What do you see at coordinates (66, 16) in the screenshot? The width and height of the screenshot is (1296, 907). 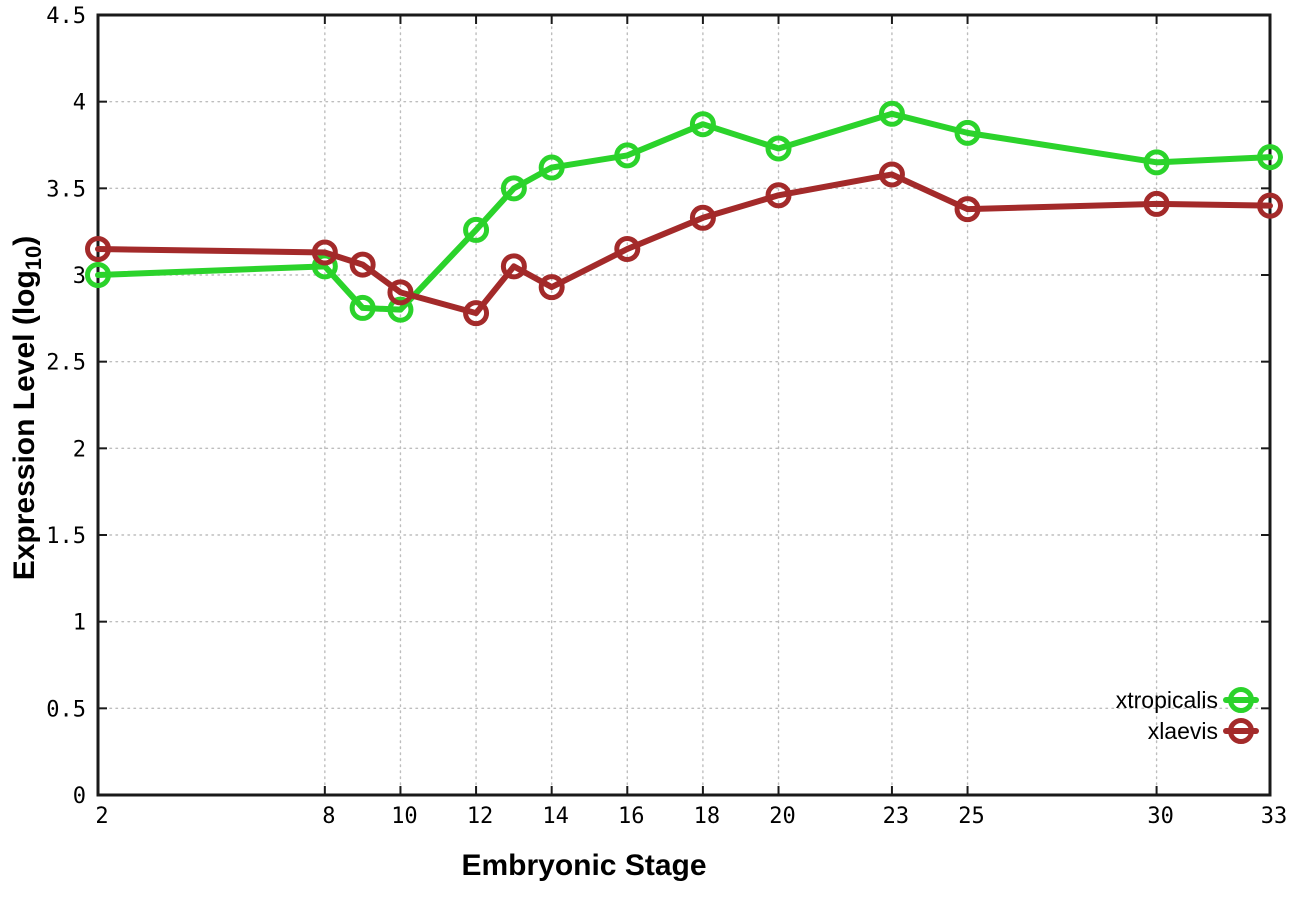 I see `y-tick-label: 4.5` at bounding box center [66, 16].